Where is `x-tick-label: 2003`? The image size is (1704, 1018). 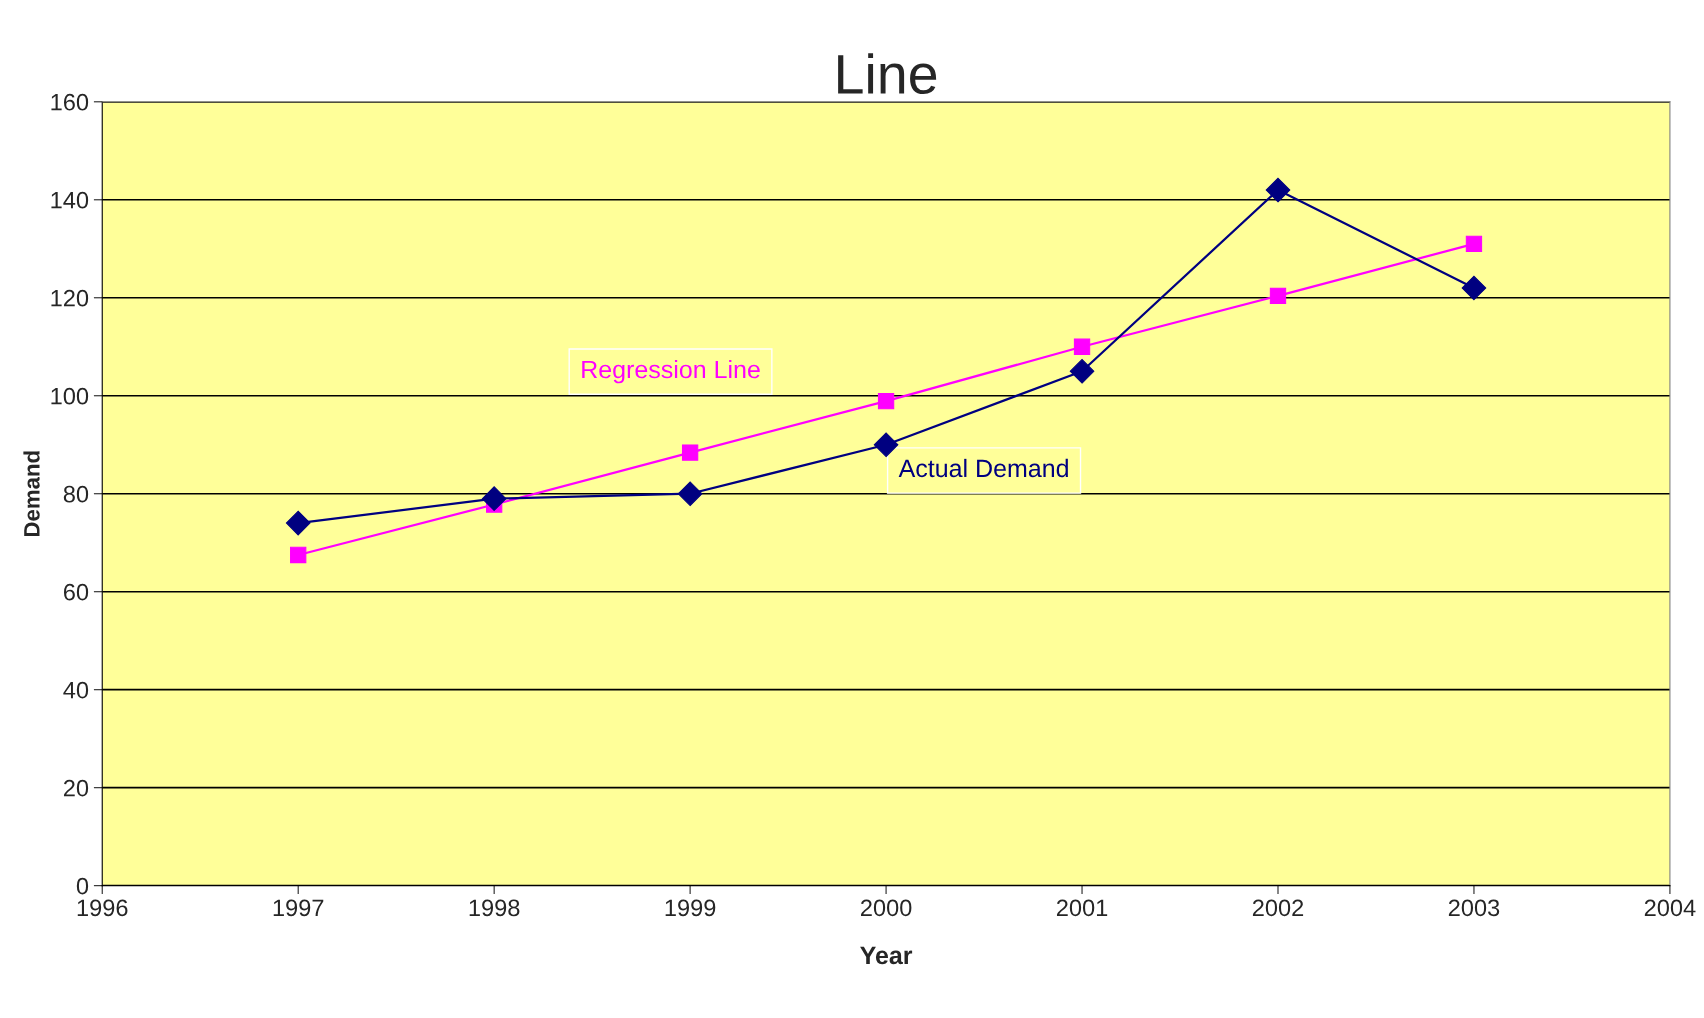 x-tick-label: 2003 is located at coordinates (1474, 908).